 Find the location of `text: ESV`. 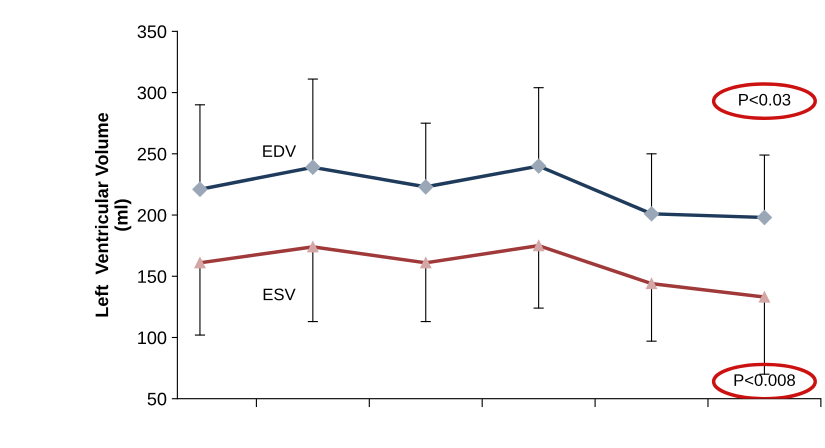

text: ESV is located at coordinates (280, 294).